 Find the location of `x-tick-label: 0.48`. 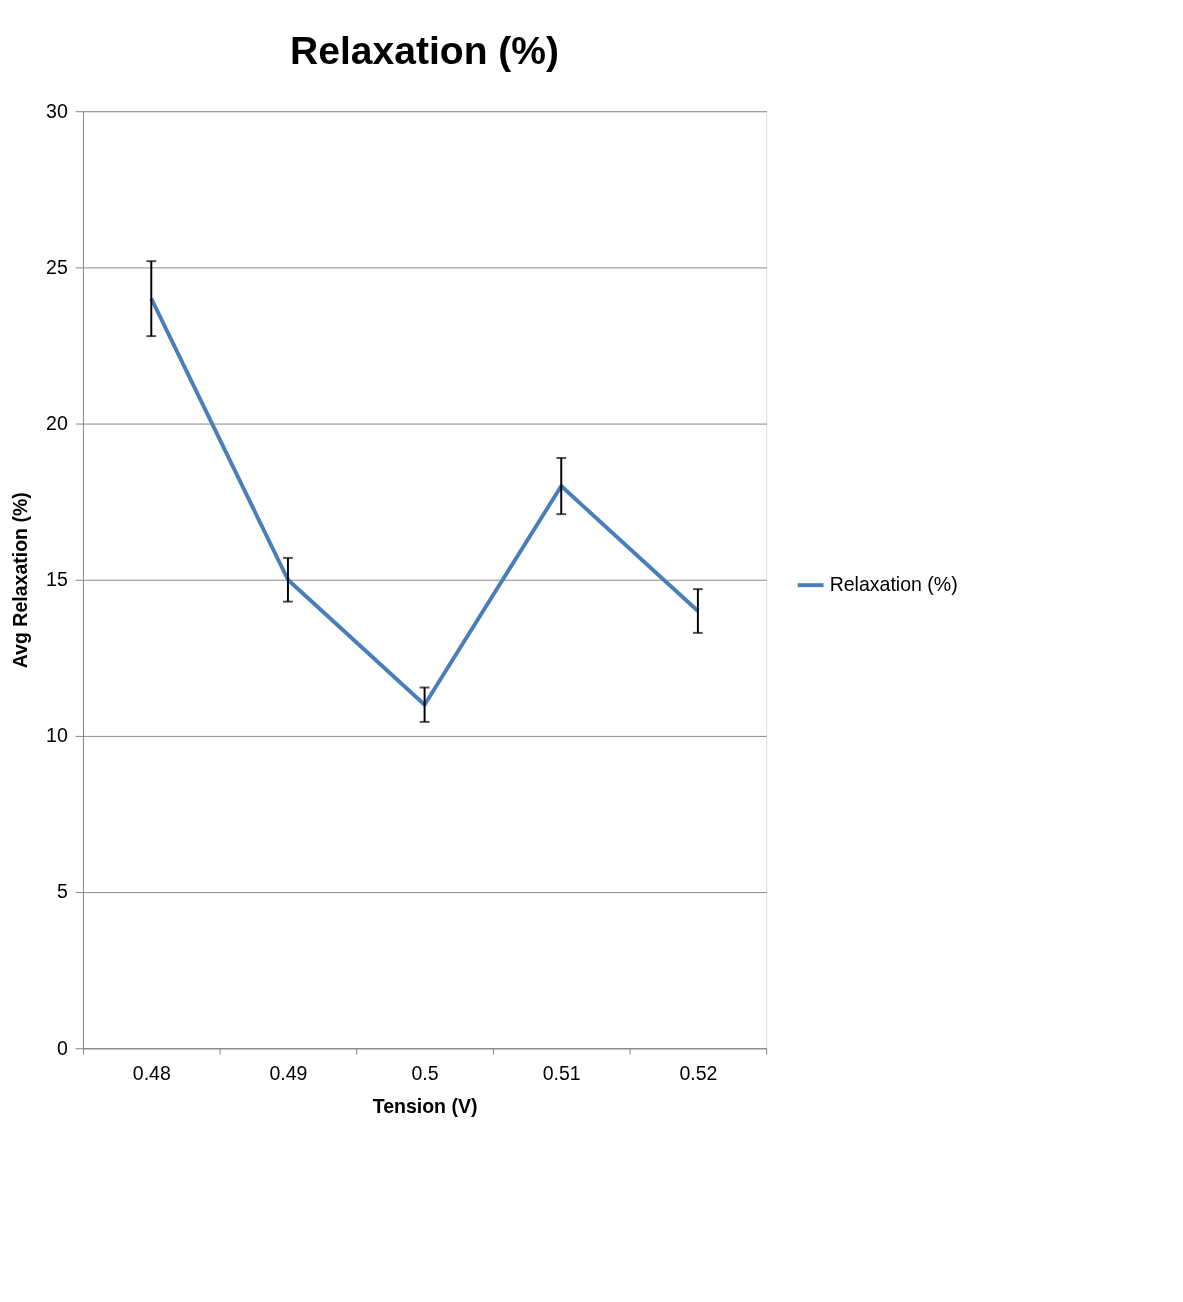

x-tick-label: 0.48 is located at coordinates (151, 1073).